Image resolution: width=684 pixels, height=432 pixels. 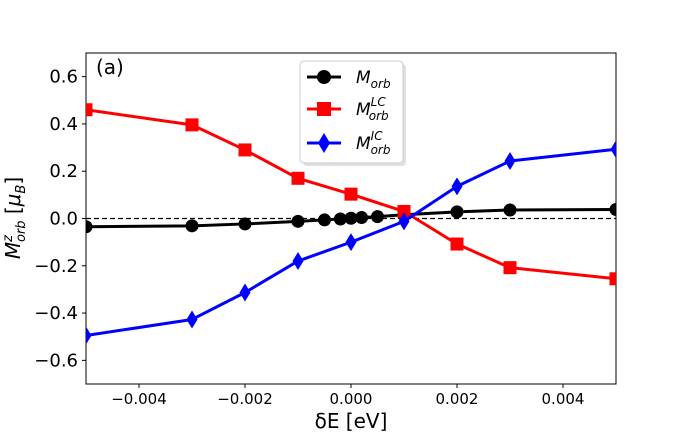 I want to click on legend-label-m-orb-ic: M, so click(x=363, y=144).